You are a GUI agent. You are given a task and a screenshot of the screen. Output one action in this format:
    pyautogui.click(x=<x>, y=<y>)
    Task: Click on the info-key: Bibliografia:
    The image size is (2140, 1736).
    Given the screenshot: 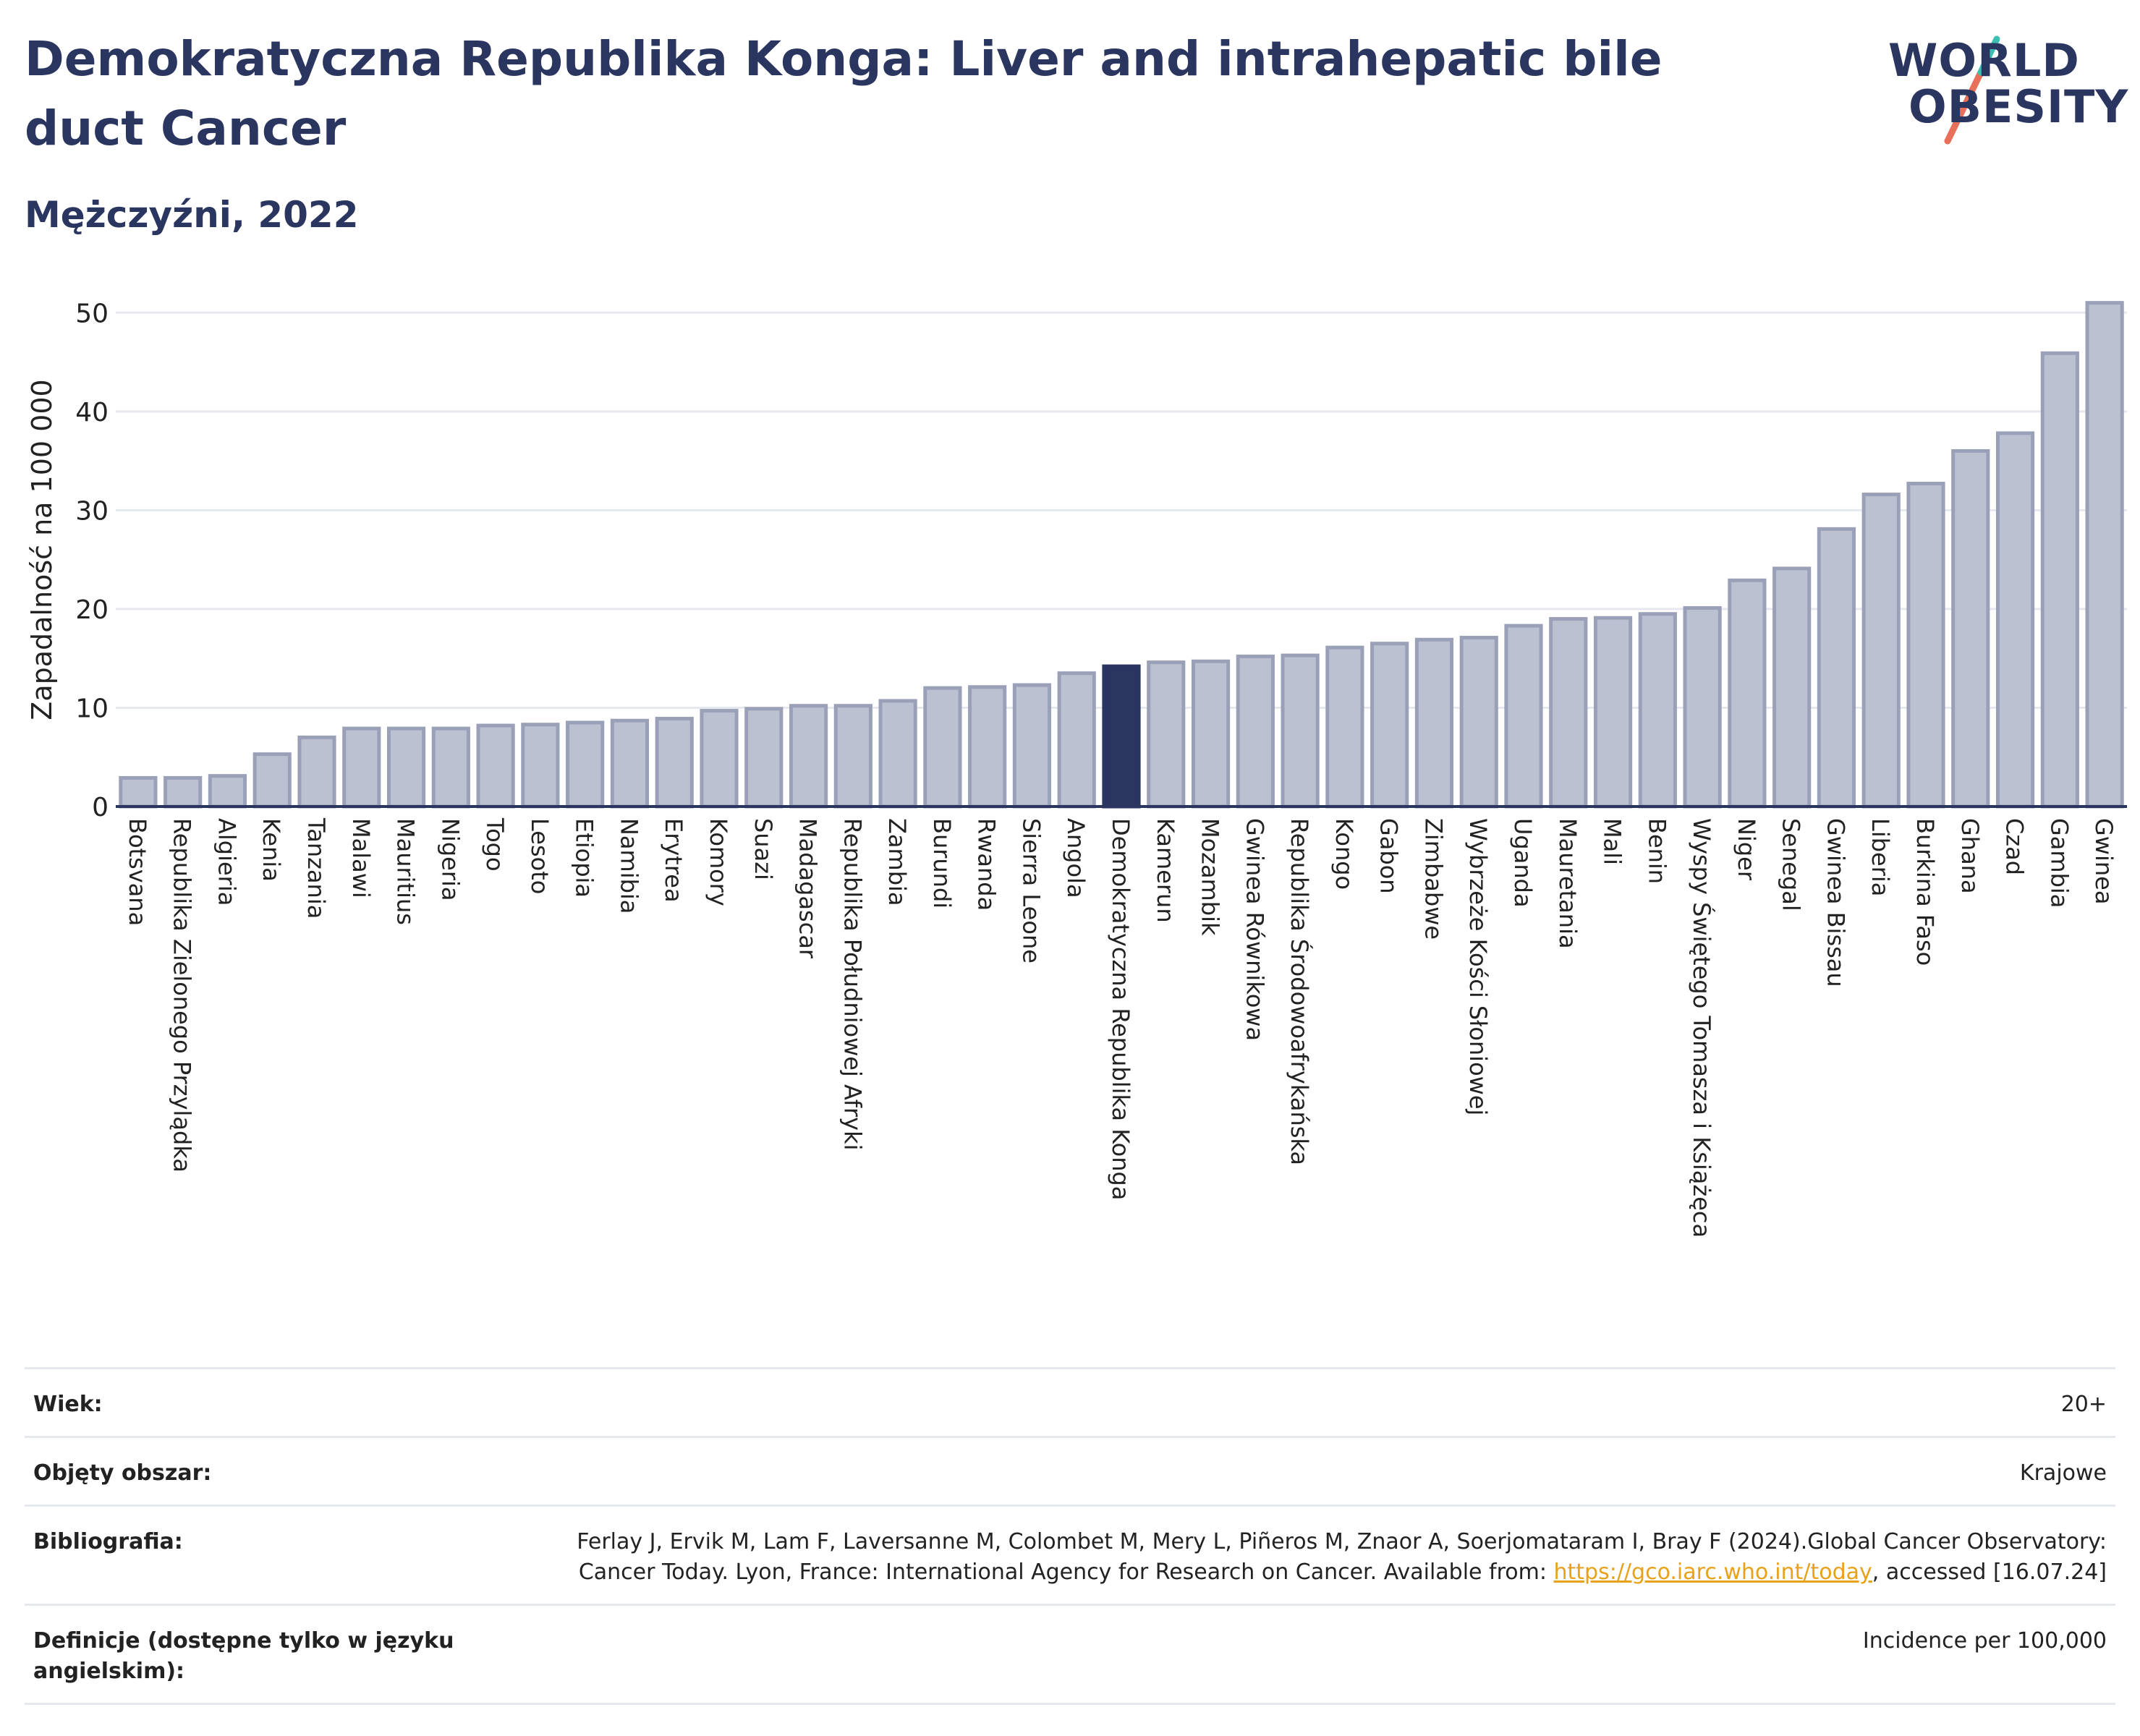 What is the action you would take?
    pyautogui.click(x=108, y=1541)
    